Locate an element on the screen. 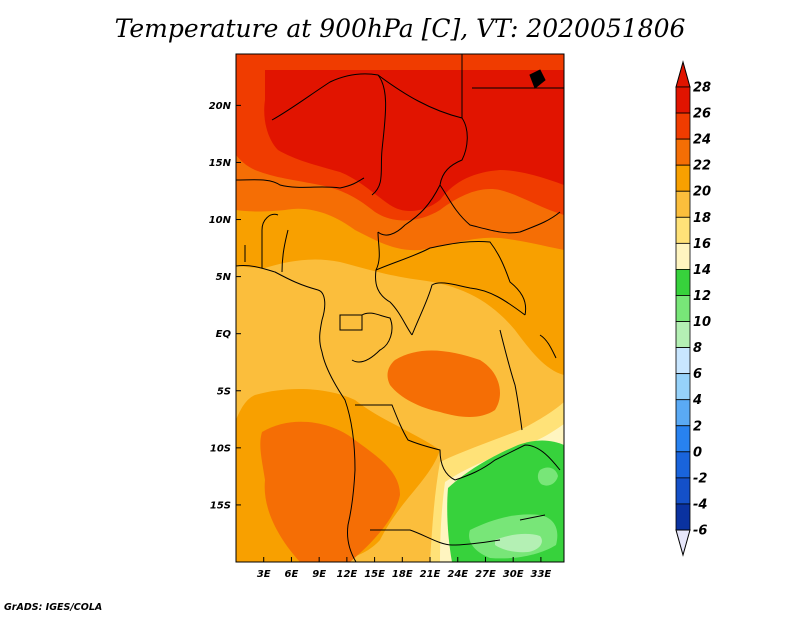 The width and height of the screenshot is (800, 618). lat-tick-label: 15N is located at coordinates (220, 163).